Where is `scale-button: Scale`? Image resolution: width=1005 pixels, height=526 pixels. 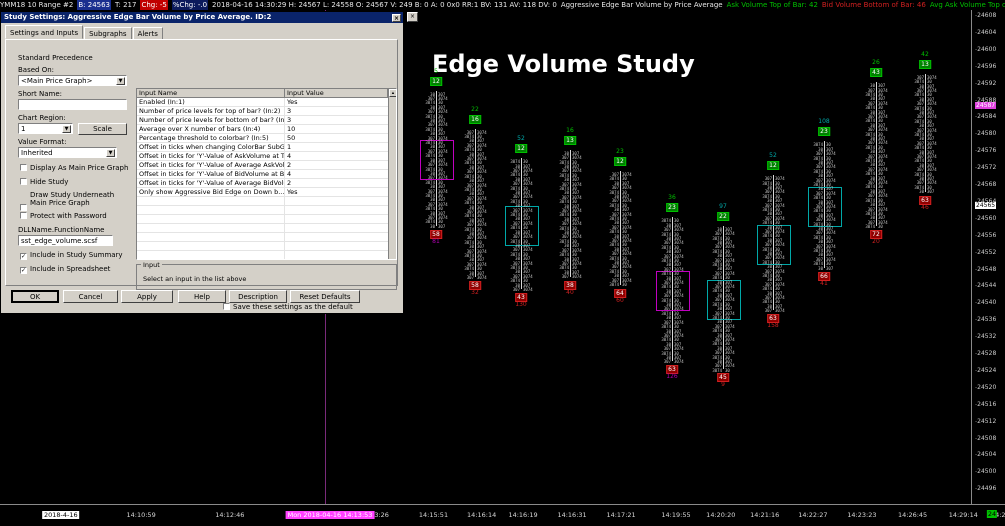
scale-button: Scale is located at coordinates (102, 129).